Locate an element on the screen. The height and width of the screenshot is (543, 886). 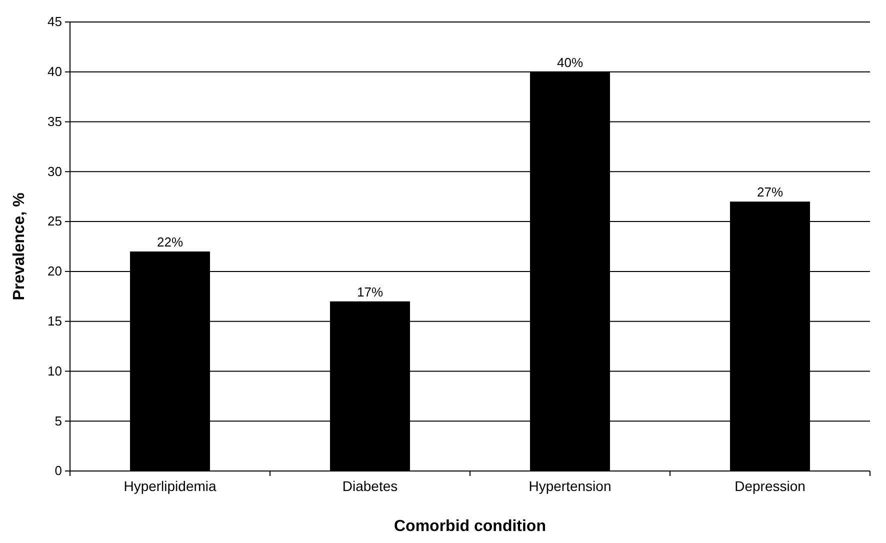
y-tick-label: 30 is located at coordinates (55, 171).